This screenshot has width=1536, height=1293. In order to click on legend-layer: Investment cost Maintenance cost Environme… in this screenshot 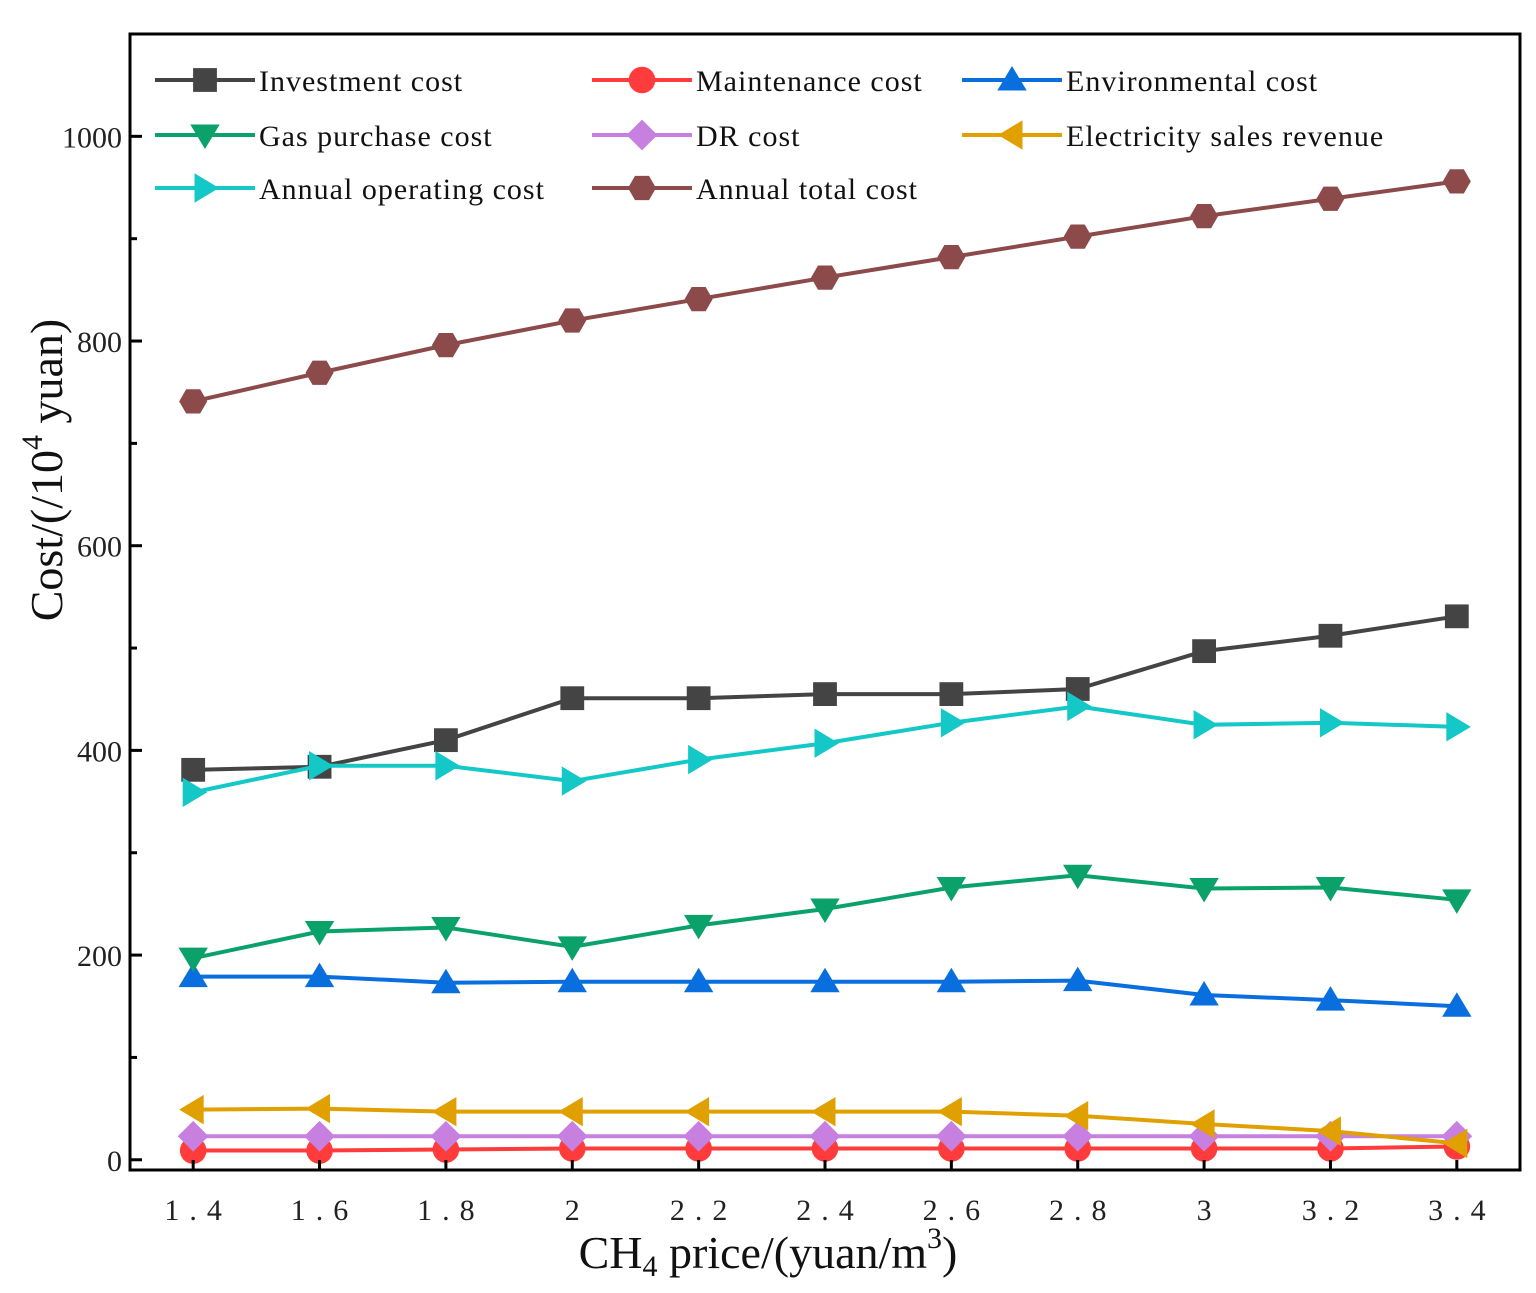, I will do `click(769, 135)`.